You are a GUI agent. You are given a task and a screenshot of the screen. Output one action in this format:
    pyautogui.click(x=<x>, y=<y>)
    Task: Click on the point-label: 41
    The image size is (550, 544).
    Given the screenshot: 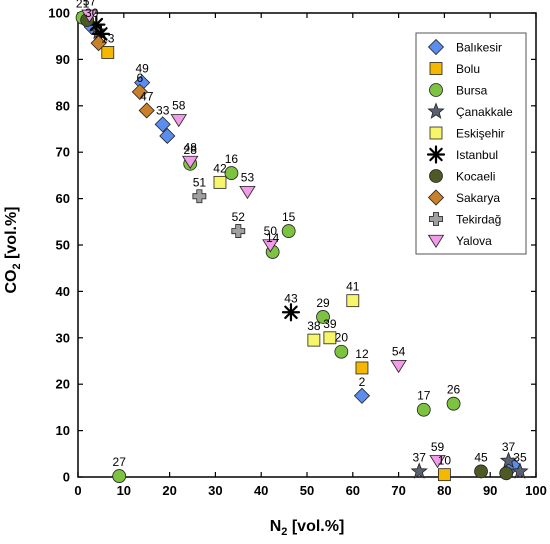 What is the action you would take?
    pyautogui.click(x=353, y=287)
    